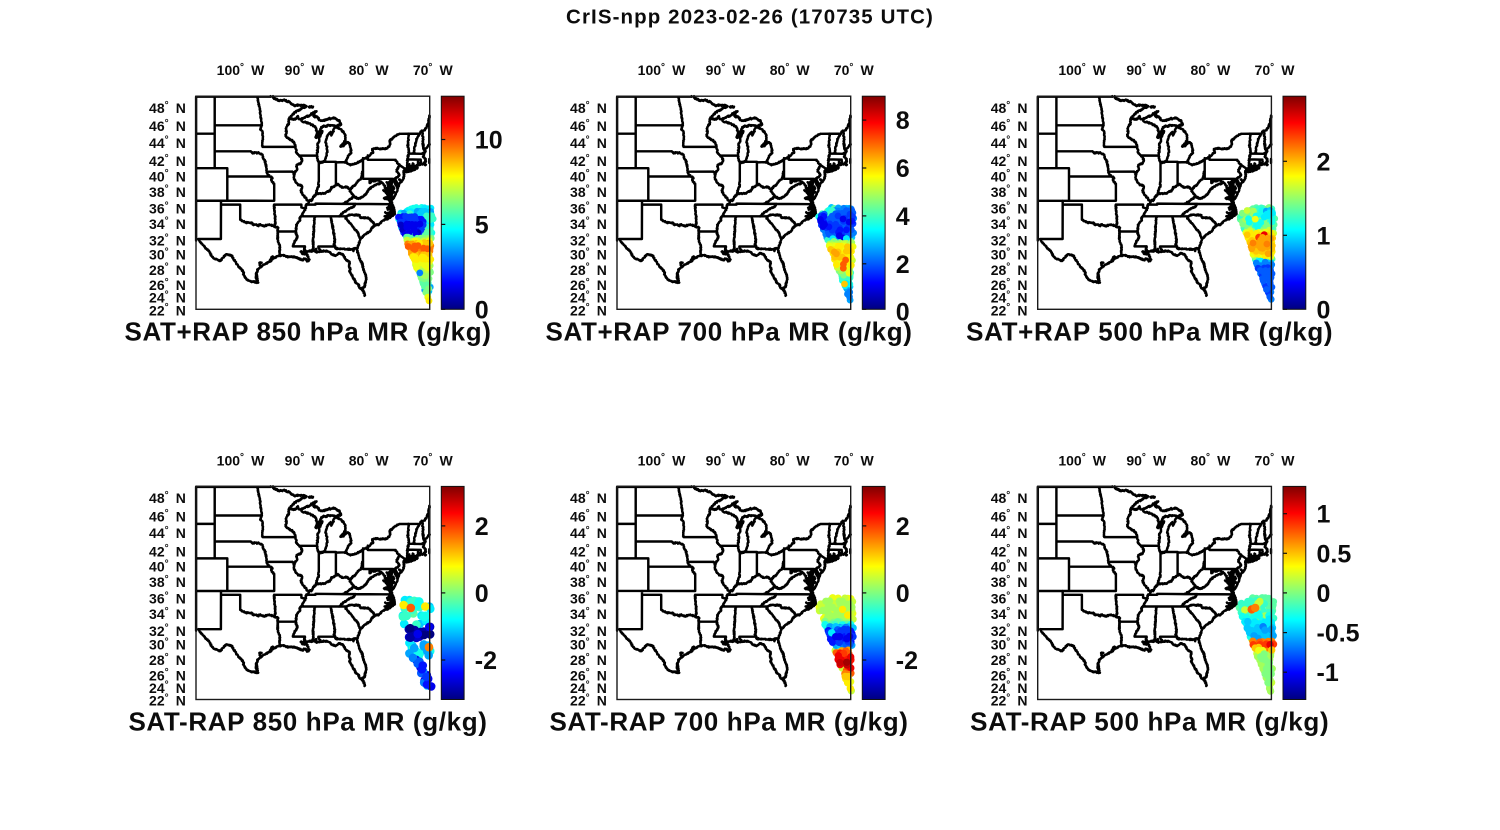 Image resolution: width=1500 pixels, height=830 pixels. Describe the element at coordinates (307, 331) in the screenshot. I see `svg-text: SAT+RAP 850 hPa MR (g/kg)` at that location.